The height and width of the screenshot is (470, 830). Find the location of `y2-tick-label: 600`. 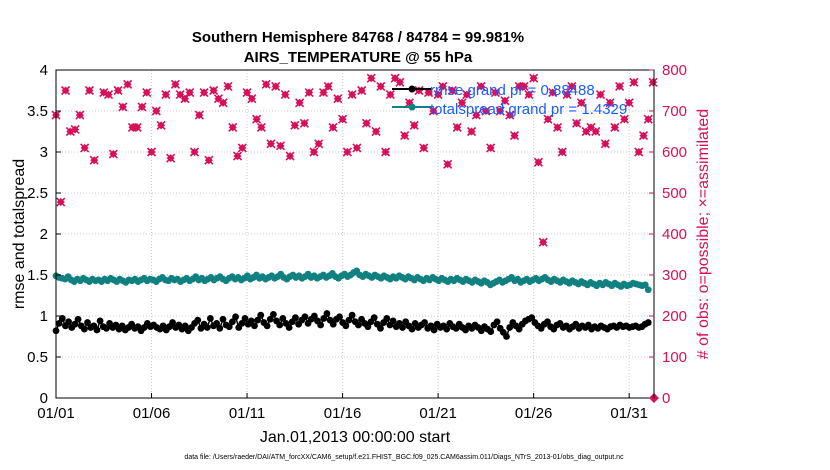

y2-tick-label: 600 is located at coordinates (674, 152).